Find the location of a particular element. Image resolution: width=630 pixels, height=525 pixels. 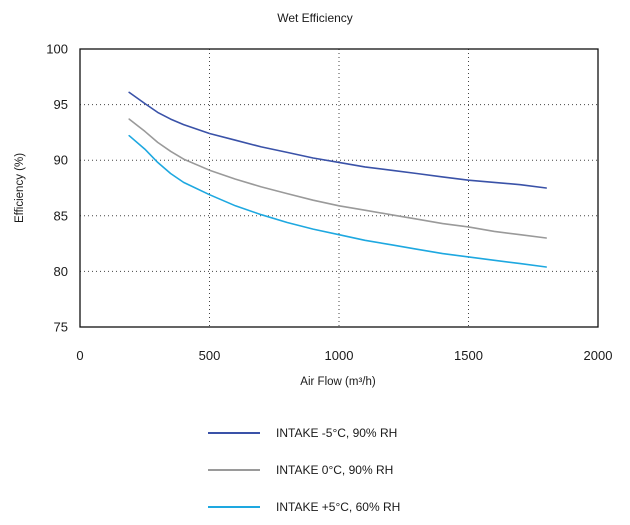

legend-item: INTAKE 0°C, 90% RH is located at coordinates (304, 469).